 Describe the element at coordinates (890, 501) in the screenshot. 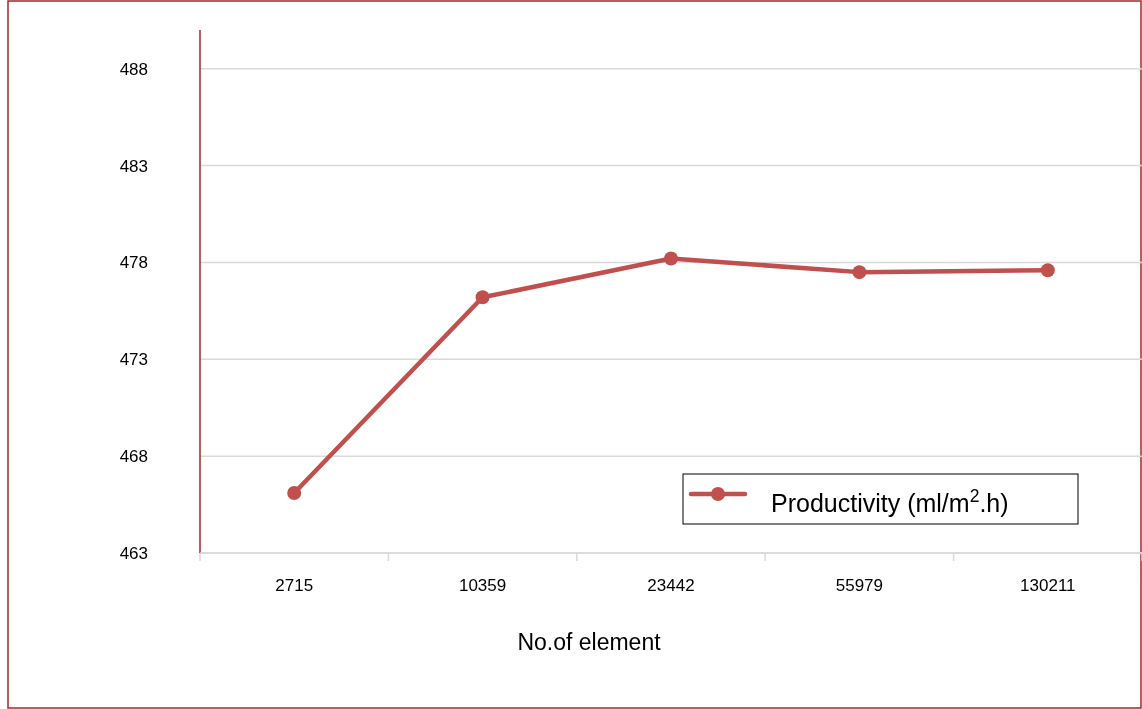

I see `legend-label: Productivity (ml/m$^{2}$.h)` at that location.